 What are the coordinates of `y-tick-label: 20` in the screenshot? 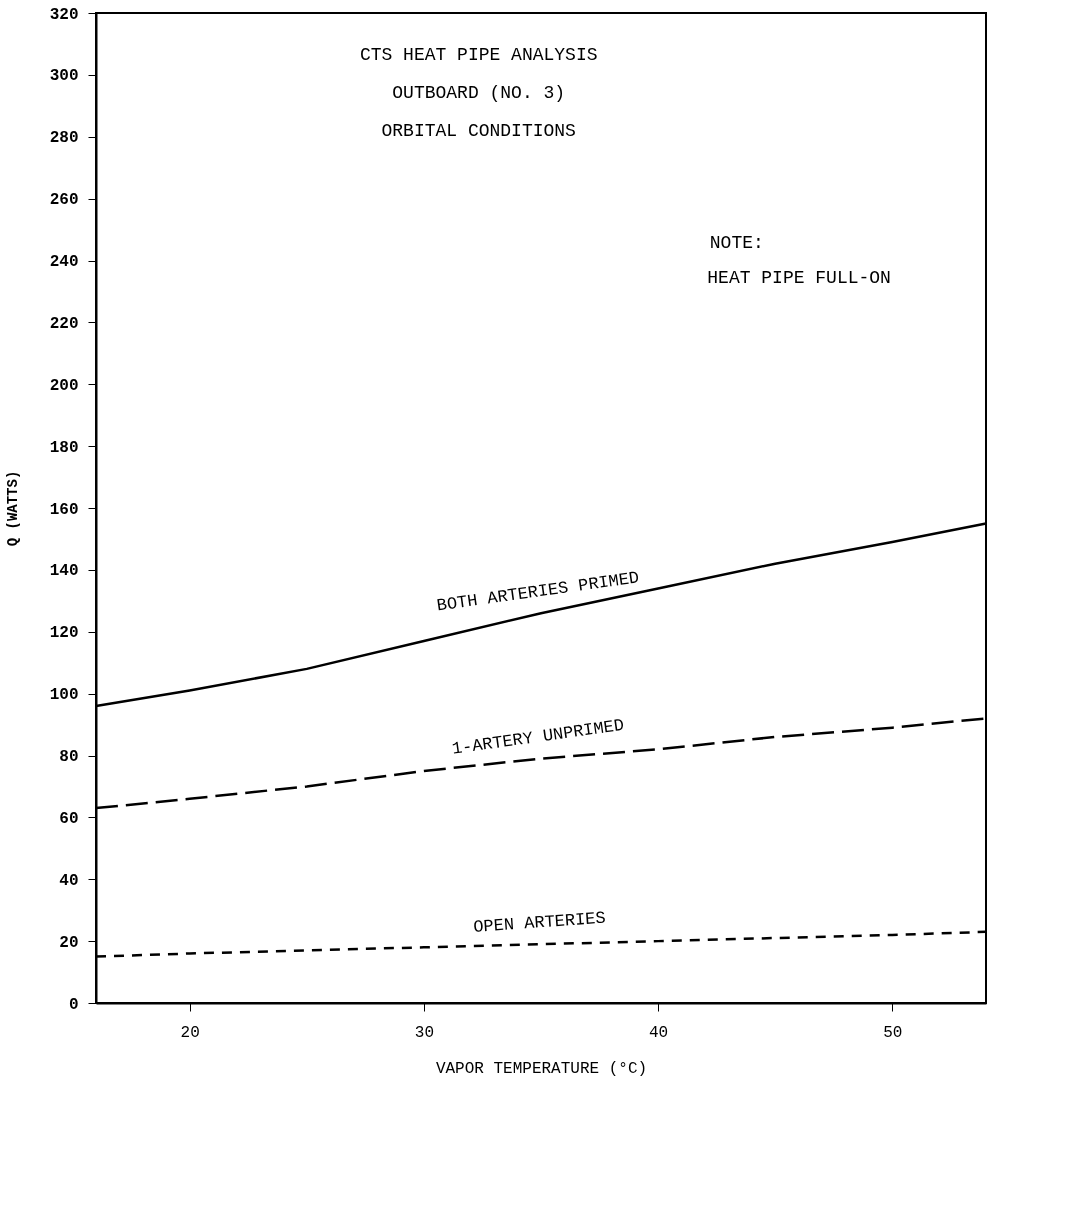 It's located at (69, 942).